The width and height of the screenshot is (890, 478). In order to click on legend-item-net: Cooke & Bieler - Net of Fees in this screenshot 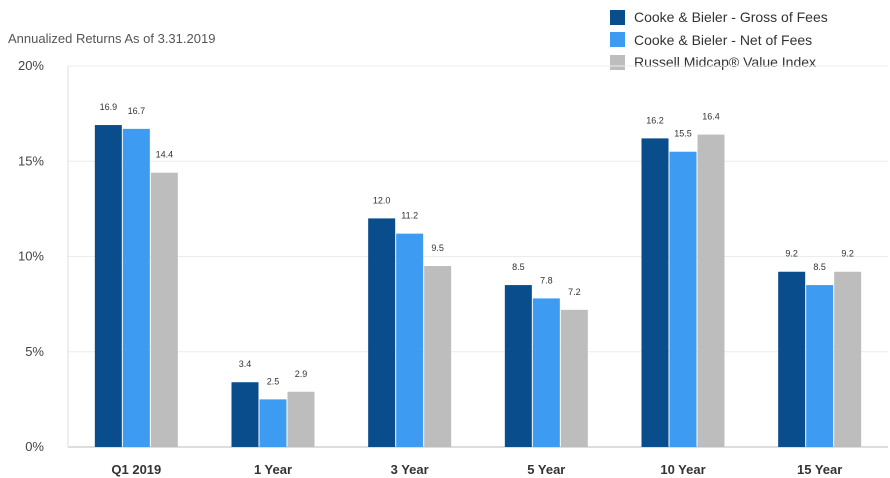, I will do `click(719, 40)`.